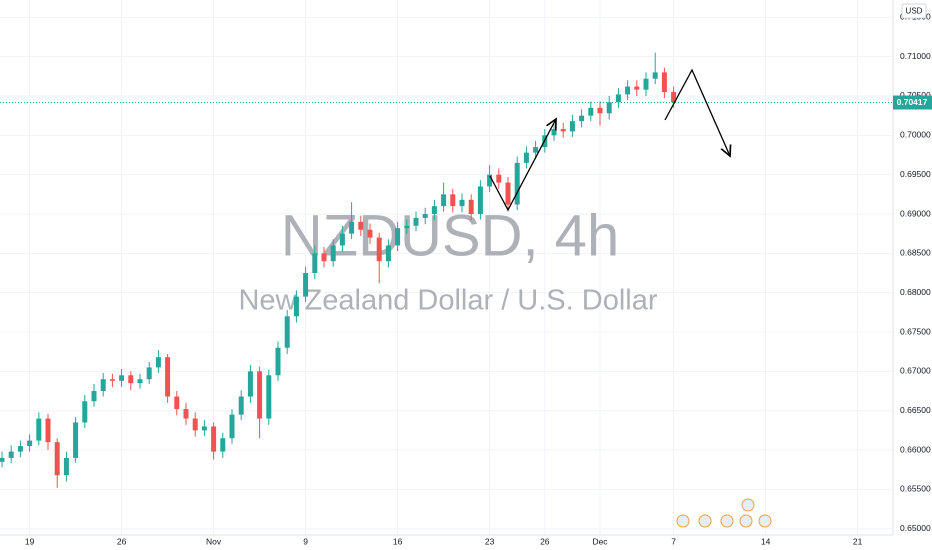  I want to click on last-price-badge, so click(912, 102).